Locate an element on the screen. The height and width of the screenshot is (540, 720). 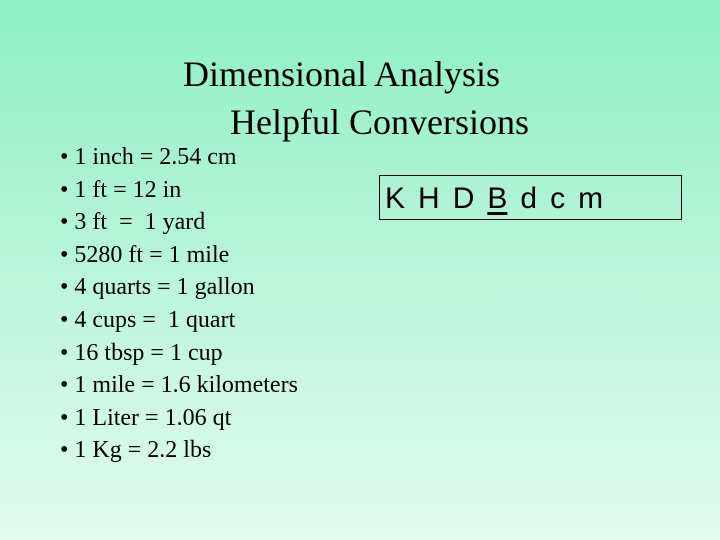
prefix-milli: m is located at coordinates (591, 198).